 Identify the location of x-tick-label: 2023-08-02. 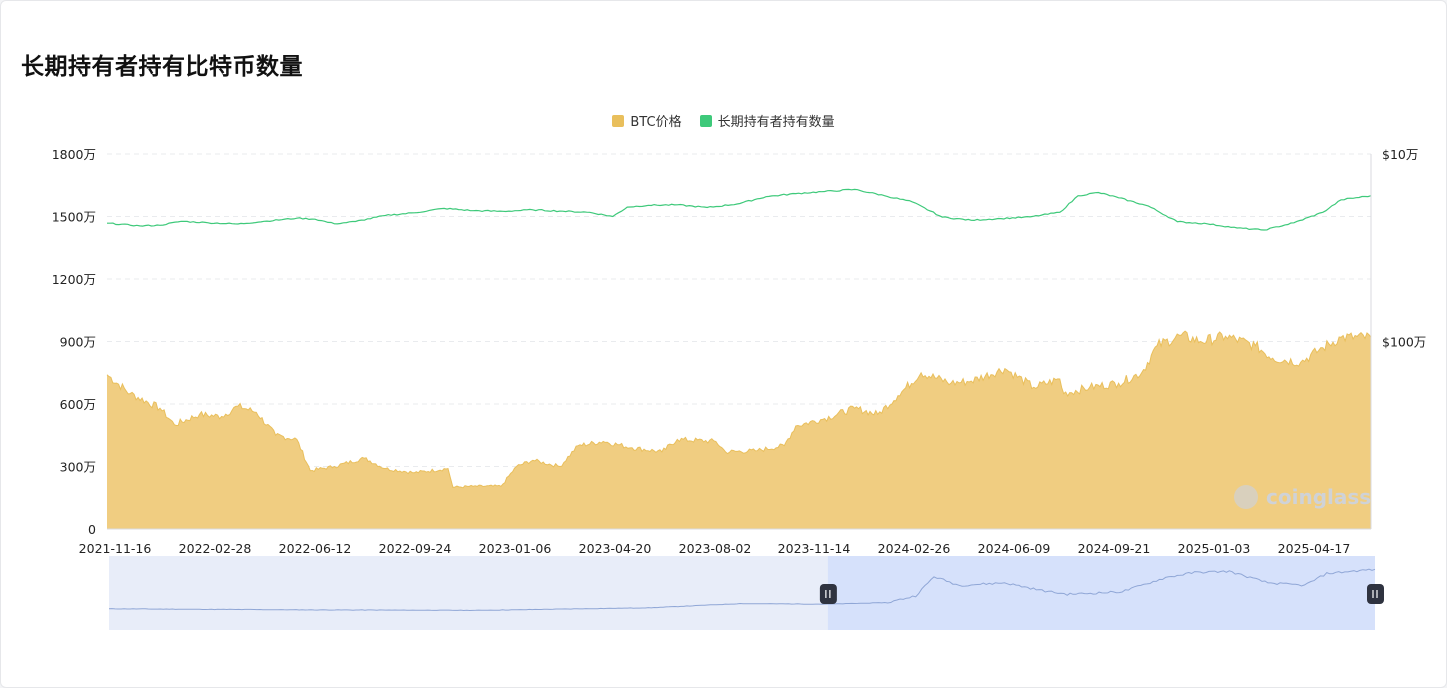
(715, 548).